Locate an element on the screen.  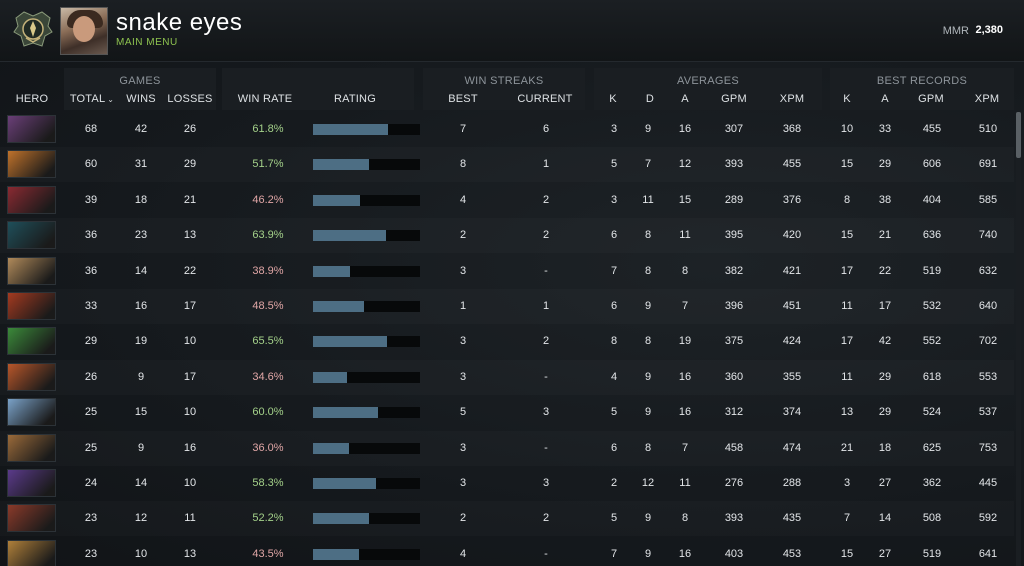
wins-cell: 9 is located at coordinates (141, 447).